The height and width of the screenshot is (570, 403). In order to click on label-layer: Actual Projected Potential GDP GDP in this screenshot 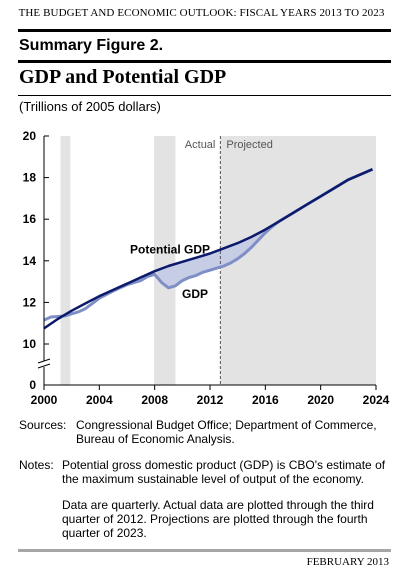, I will do `click(201, 220)`.